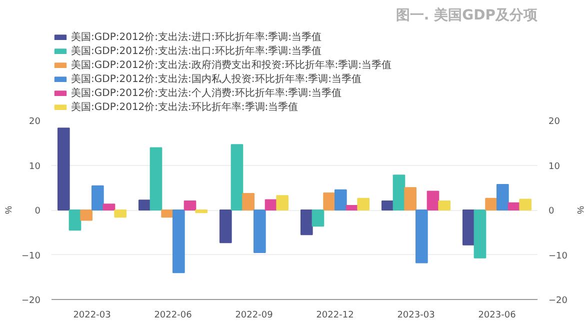 The width and height of the screenshot is (588, 322). Describe the element at coordinates (206, 93) in the screenshot. I see `legend-label: 美国:GDP:2012价:支出法:个人消费:环比折年率:季调:当季值` at that location.